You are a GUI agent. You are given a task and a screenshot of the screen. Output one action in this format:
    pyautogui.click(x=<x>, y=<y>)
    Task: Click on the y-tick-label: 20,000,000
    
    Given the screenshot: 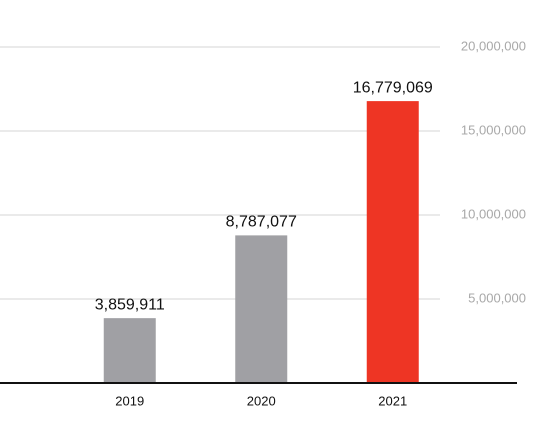 What is the action you would take?
    pyautogui.click(x=493, y=45)
    